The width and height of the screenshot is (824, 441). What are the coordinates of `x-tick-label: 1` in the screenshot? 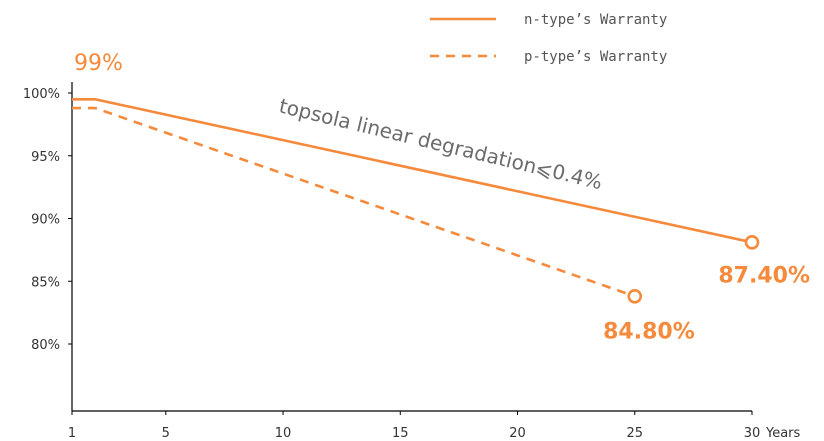 It's located at (72, 433).